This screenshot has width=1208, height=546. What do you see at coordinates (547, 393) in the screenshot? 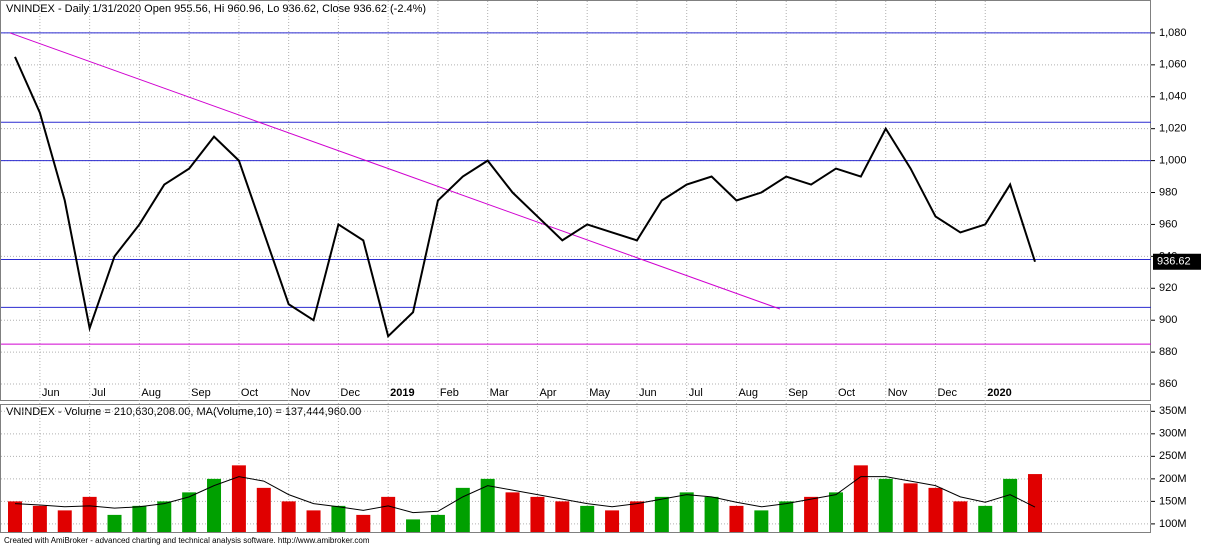
I see `x-tick-label: Apr` at bounding box center [547, 393].